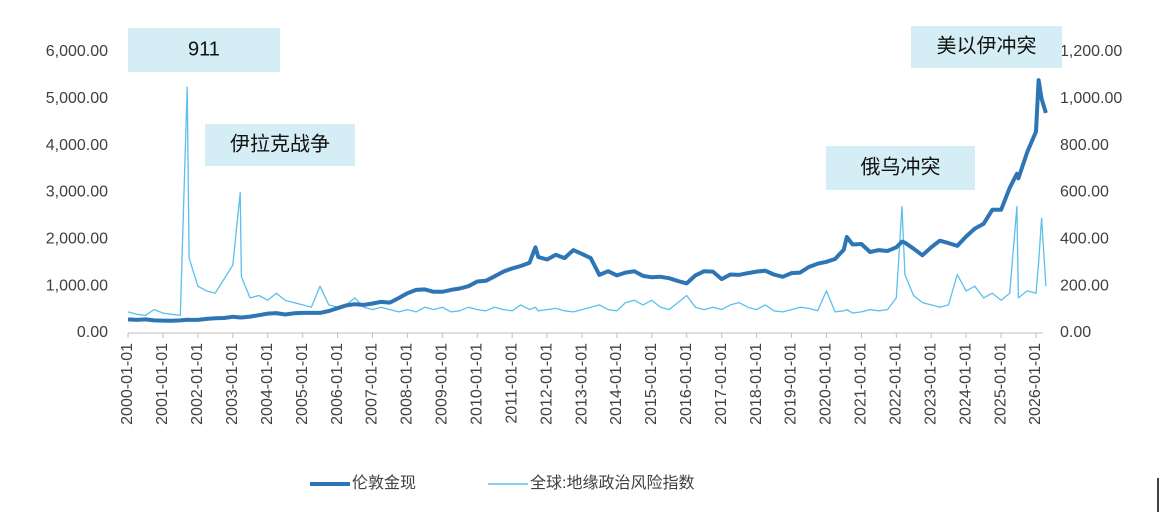 This screenshot has height=524, width=1162. I want to click on annotation: 美以伊冲突, so click(987, 45).